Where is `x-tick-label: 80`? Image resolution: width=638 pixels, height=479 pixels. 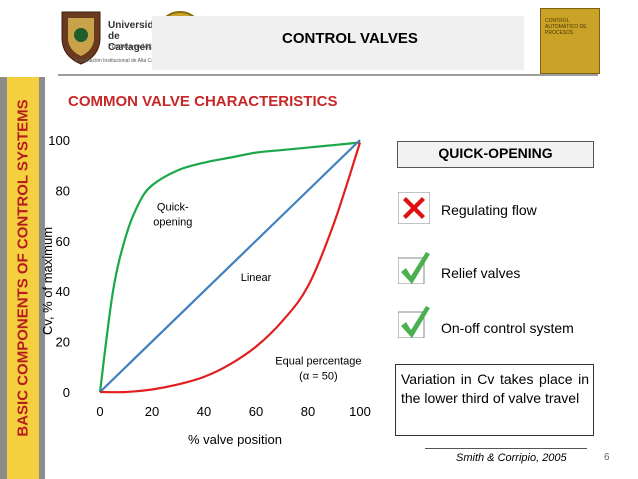 x-tick-label: 80 is located at coordinates (308, 411).